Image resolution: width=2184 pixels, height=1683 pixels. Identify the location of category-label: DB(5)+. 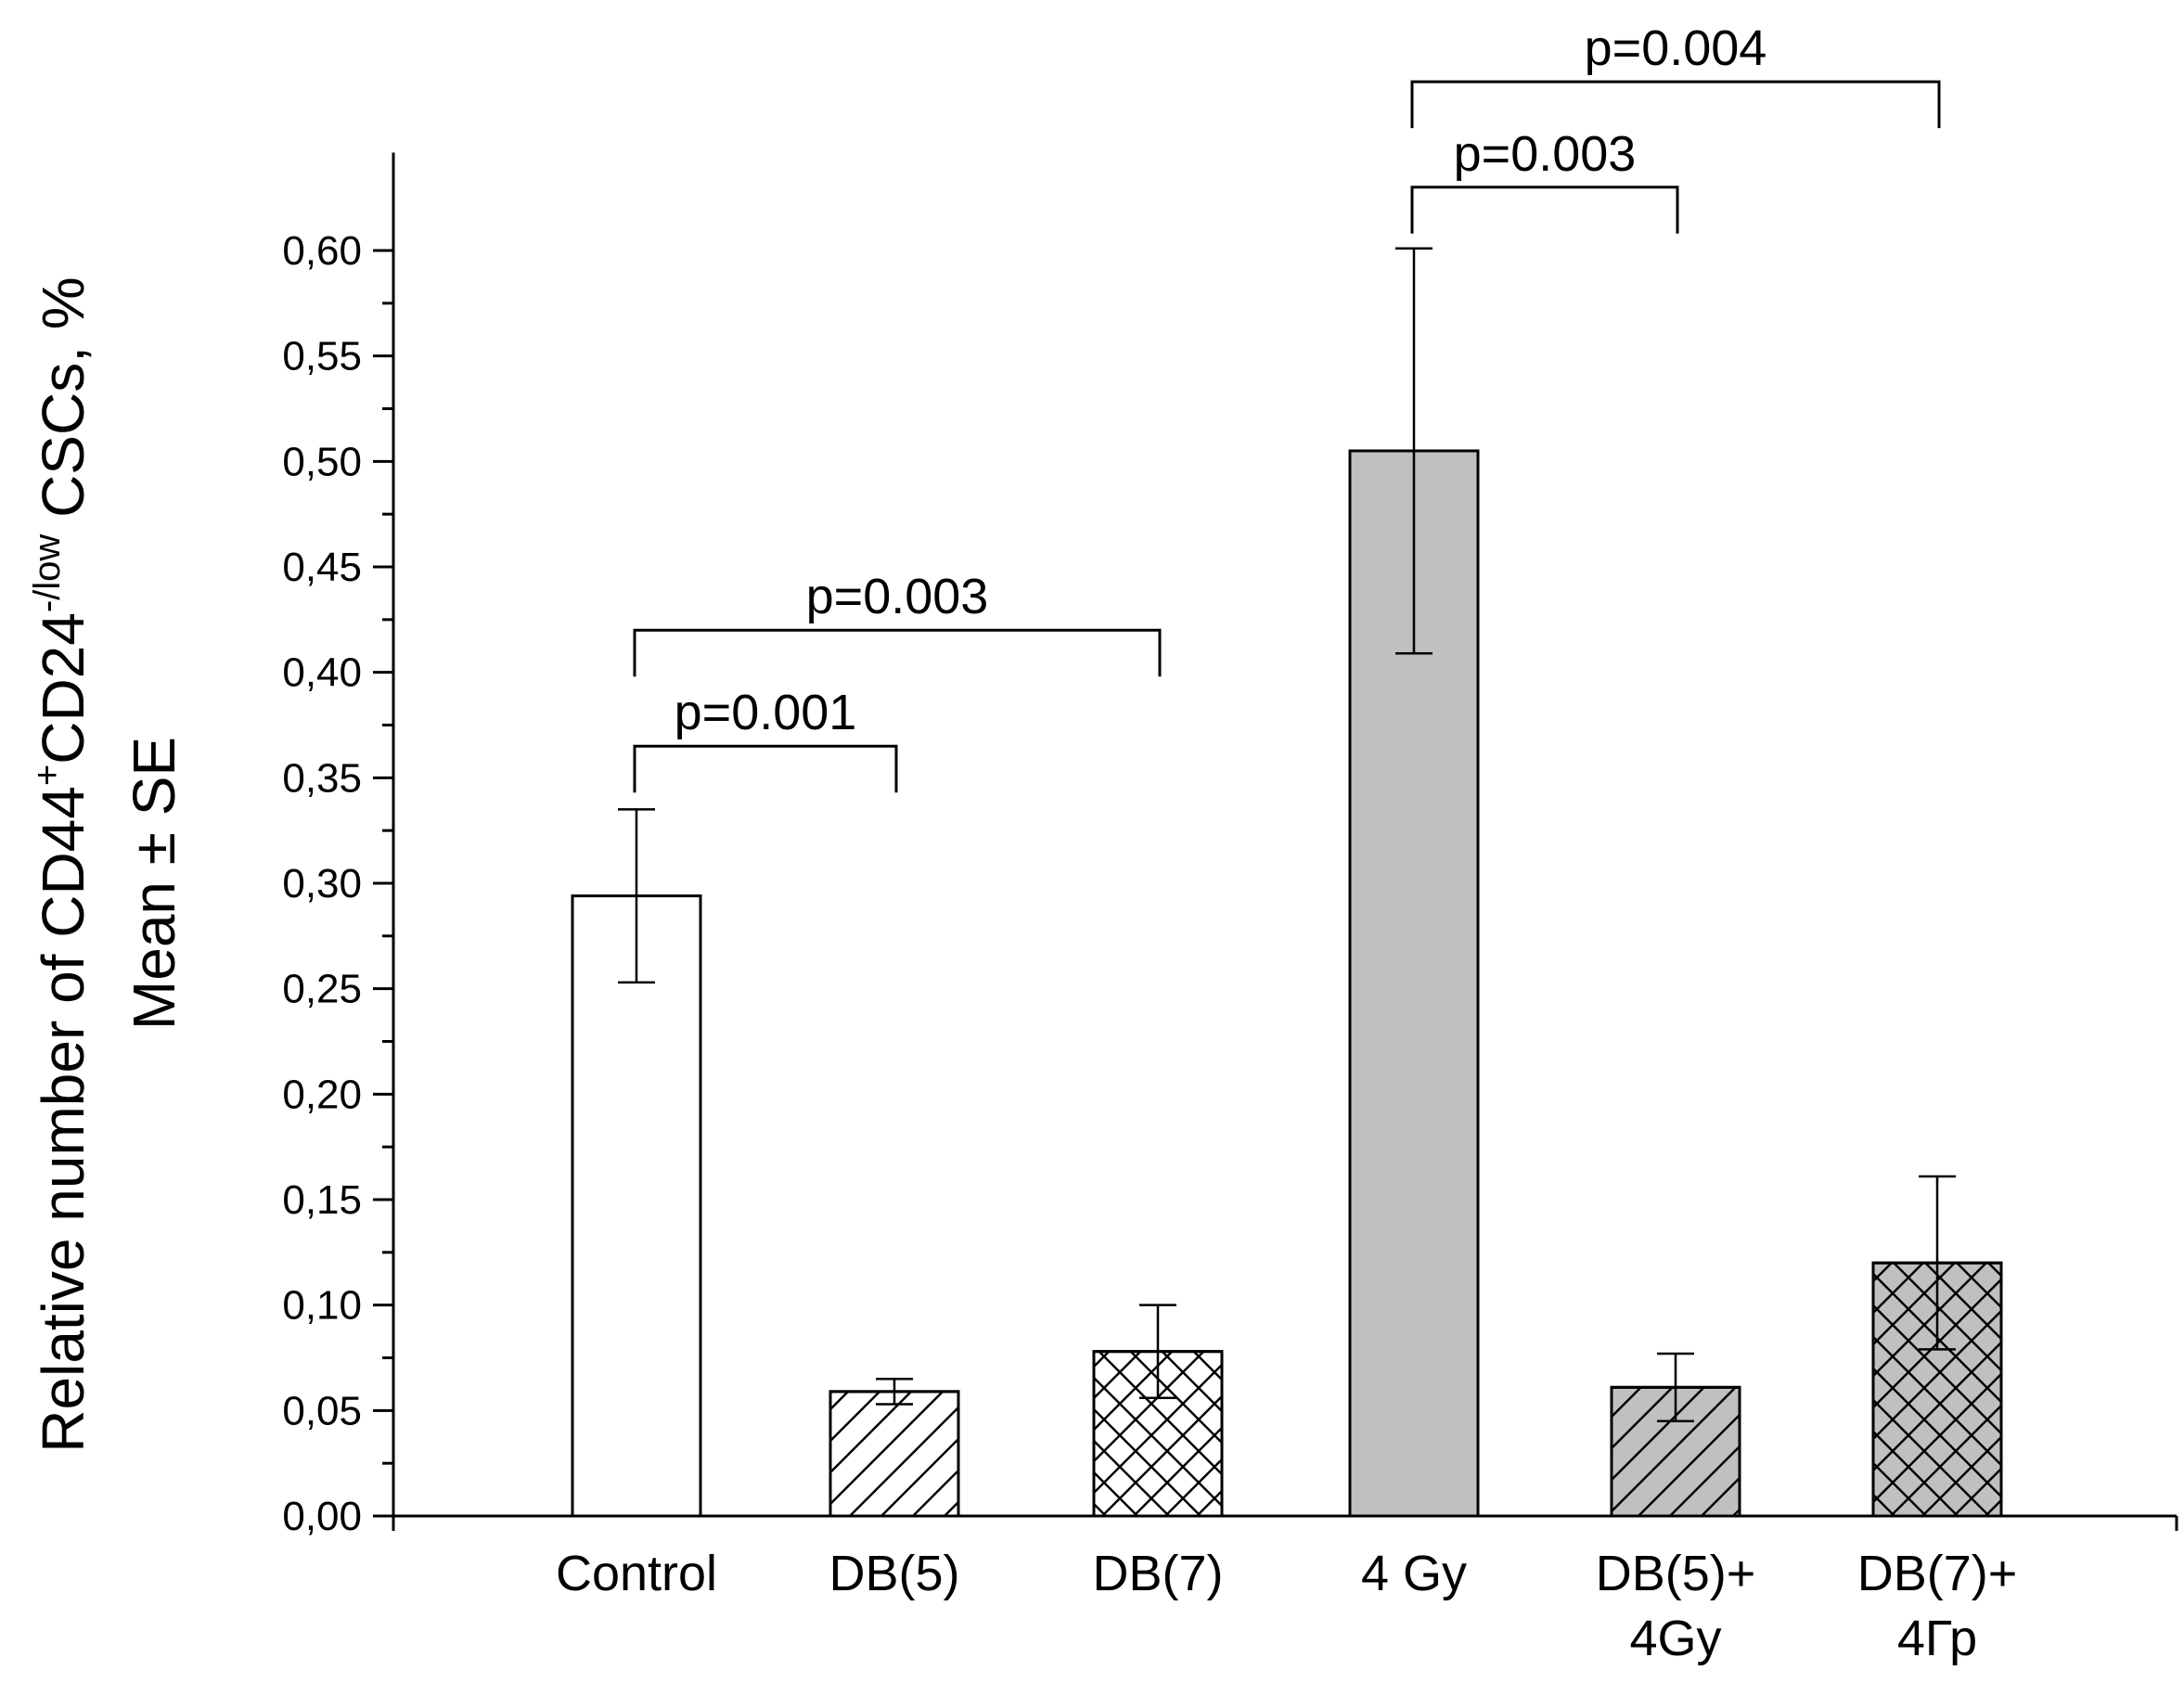
(1676, 1573).